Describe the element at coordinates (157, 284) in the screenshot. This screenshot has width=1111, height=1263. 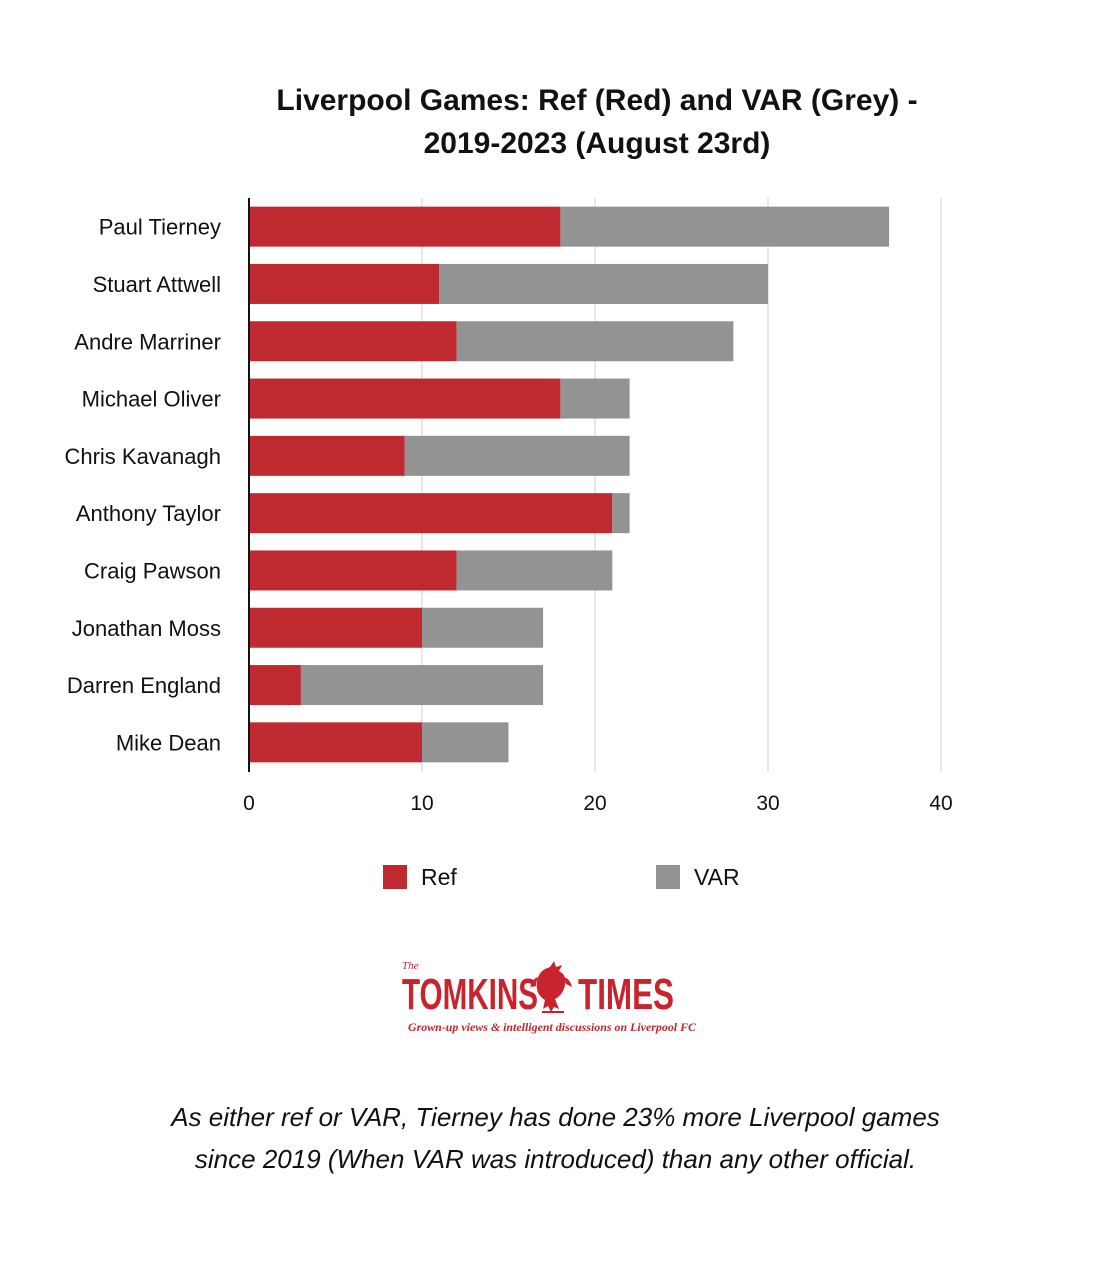
I see `category-label: Stuart Attwell` at that location.